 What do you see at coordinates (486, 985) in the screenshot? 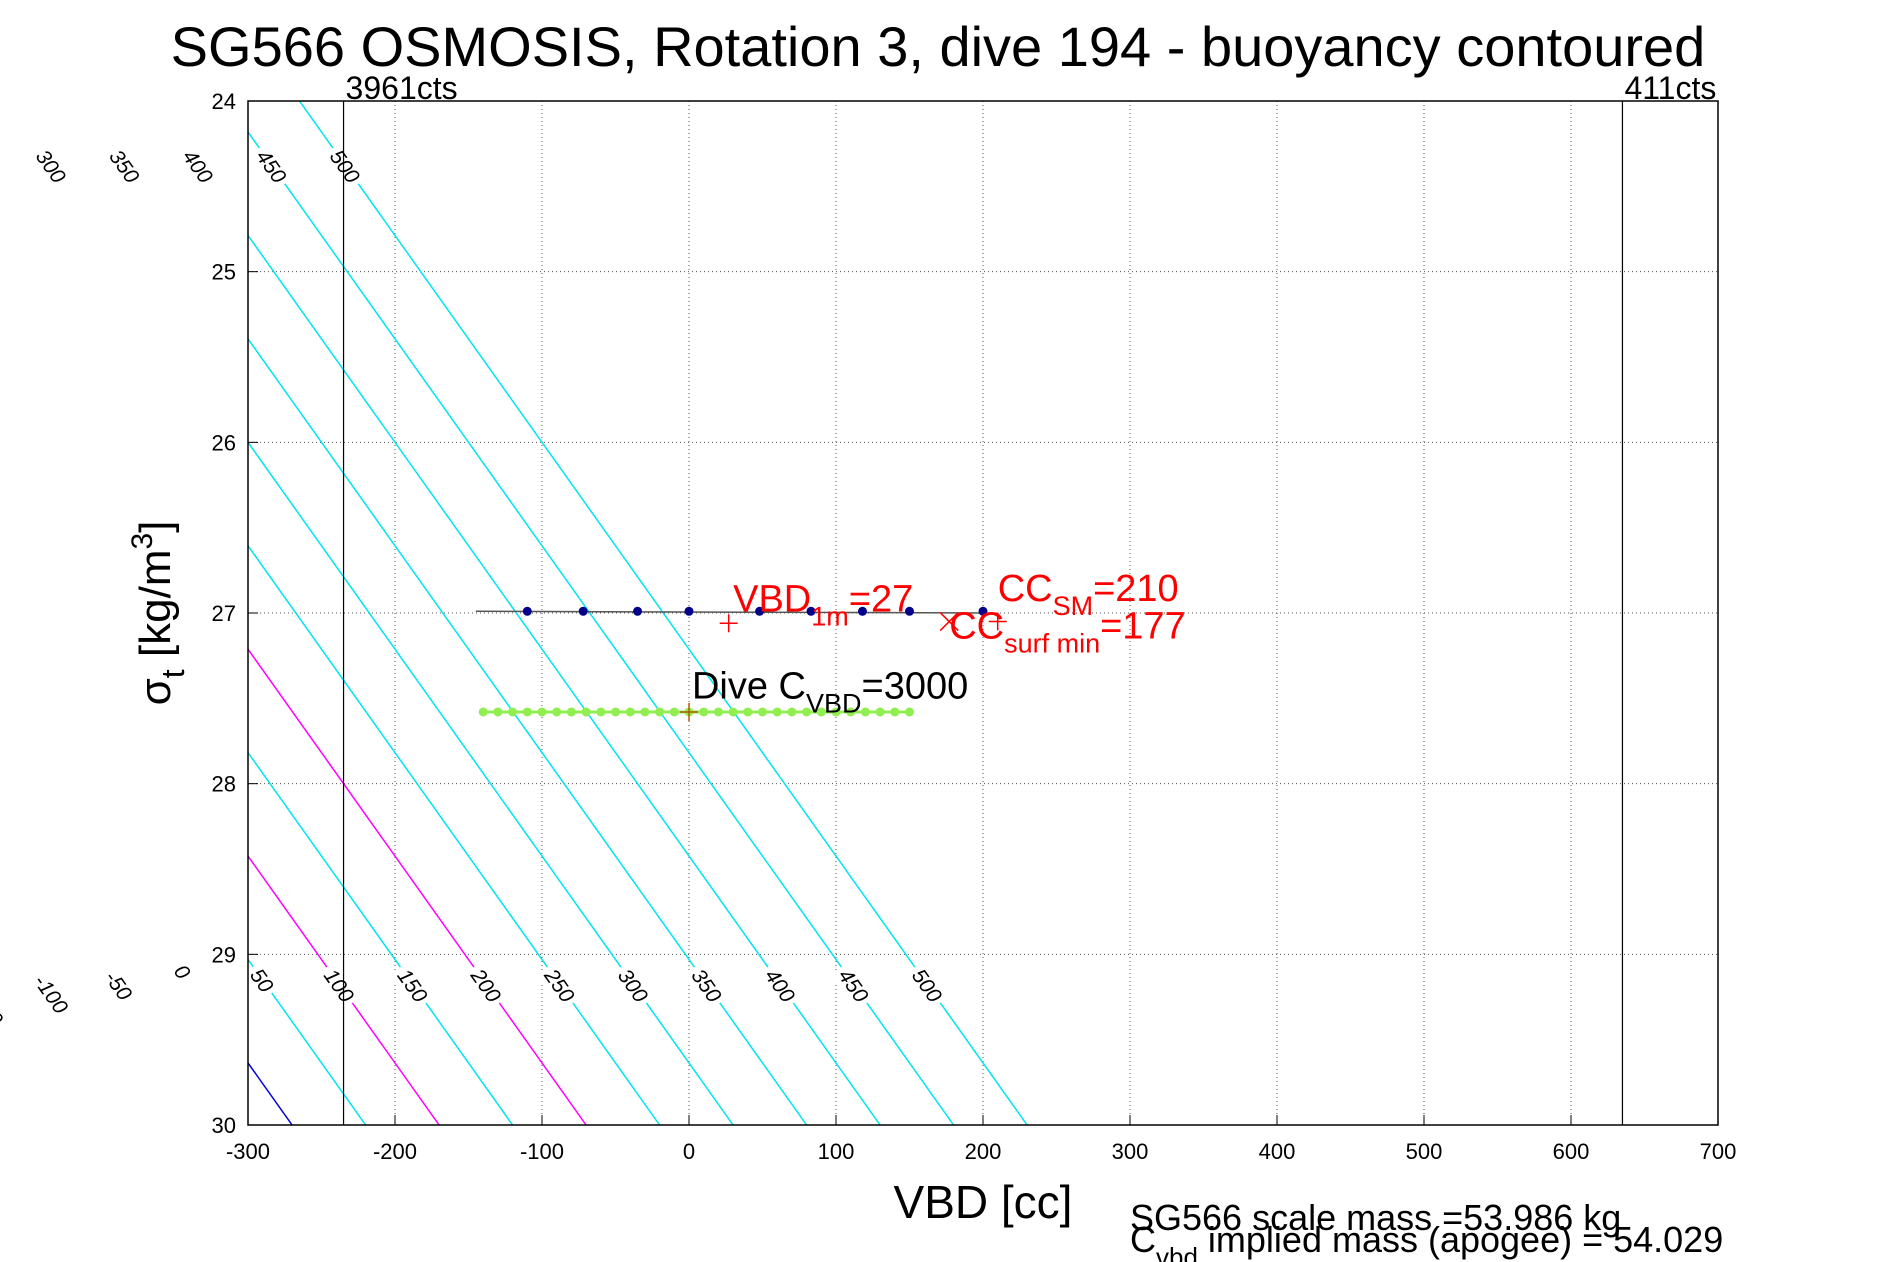
I see `contour-label: 200` at bounding box center [486, 985].